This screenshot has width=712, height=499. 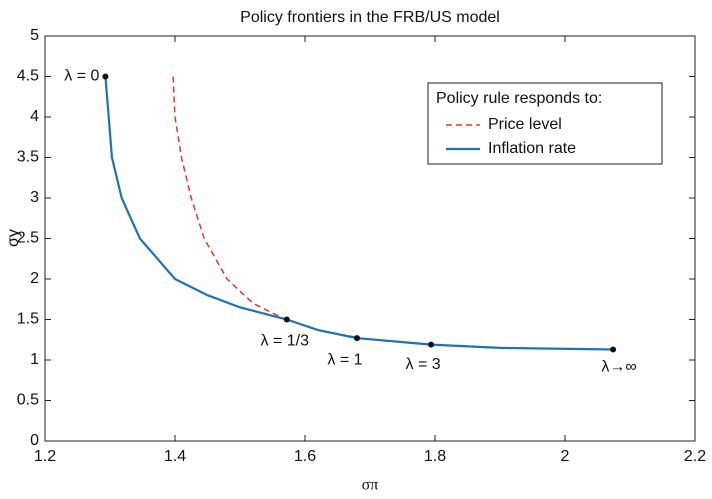 I want to click on x-tick-label: 1.6, so click(x=305, y=456).